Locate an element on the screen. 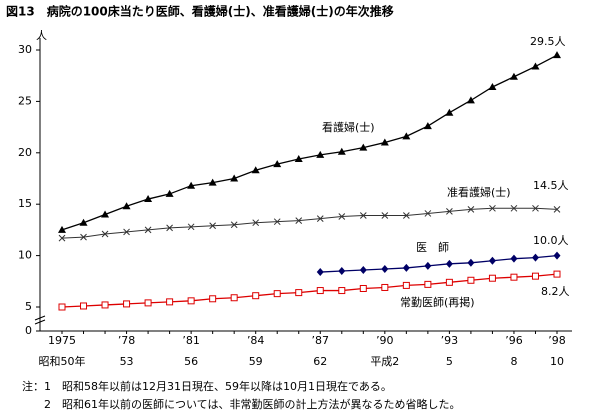 The height and width of the screenshot is (420, 592). x-era-label: 8 is located at coordinates (513, 361).